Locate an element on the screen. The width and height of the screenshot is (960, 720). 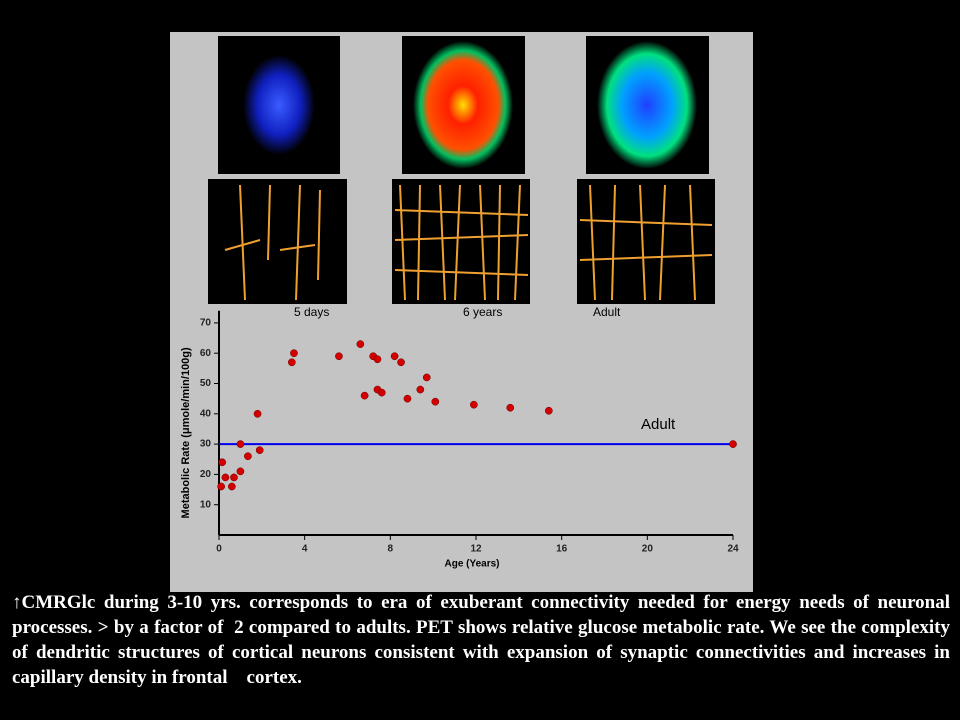
y-tick-label: 20 is located at coordinates (206, 474).